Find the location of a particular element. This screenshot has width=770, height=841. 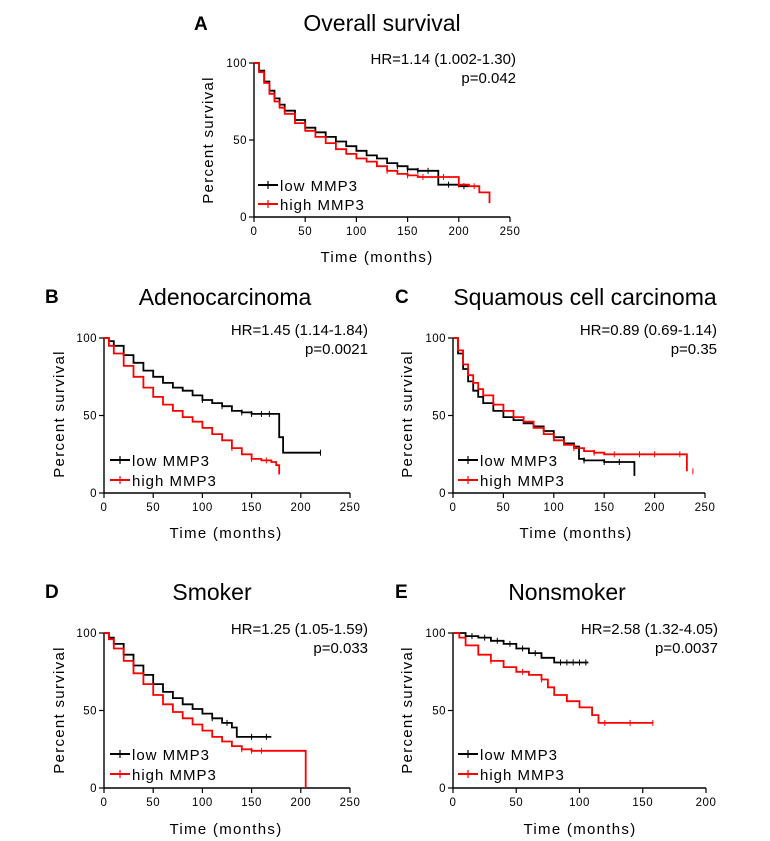

panel-e-x-tick-label: 0 is located at coordinates (453, 803).